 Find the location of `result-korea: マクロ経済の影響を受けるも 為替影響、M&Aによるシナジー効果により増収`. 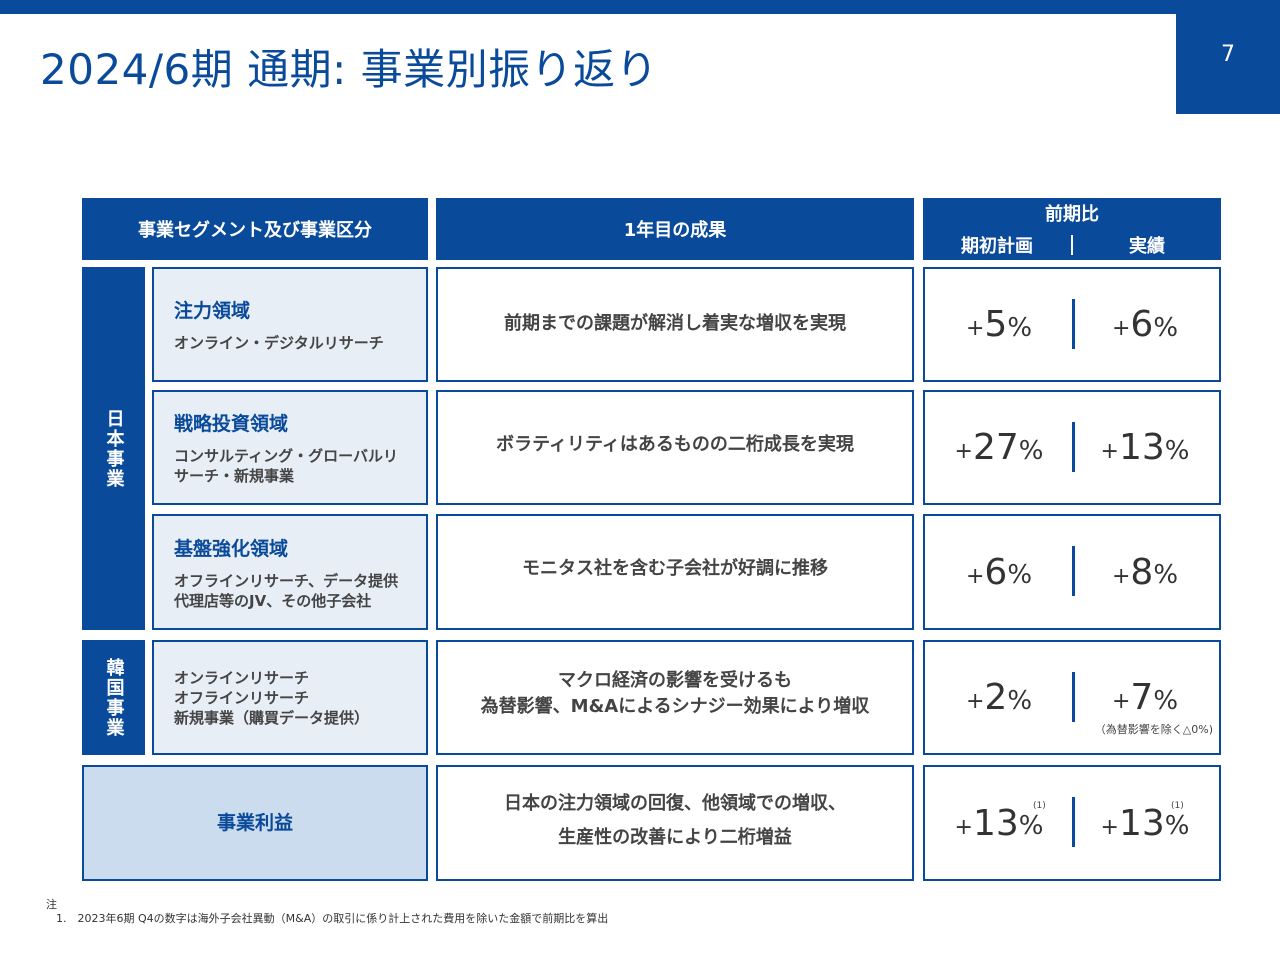

result-korea: マクロ経済の影響を受けるも 為替影響、M&Aによるシナジー効果により増収 is located at coordinates (675, 697).